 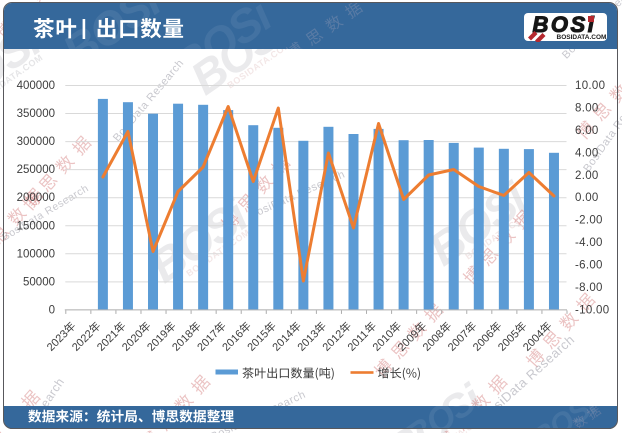 I want to click on svg-text: -6.00, so click(x=589, y=266).